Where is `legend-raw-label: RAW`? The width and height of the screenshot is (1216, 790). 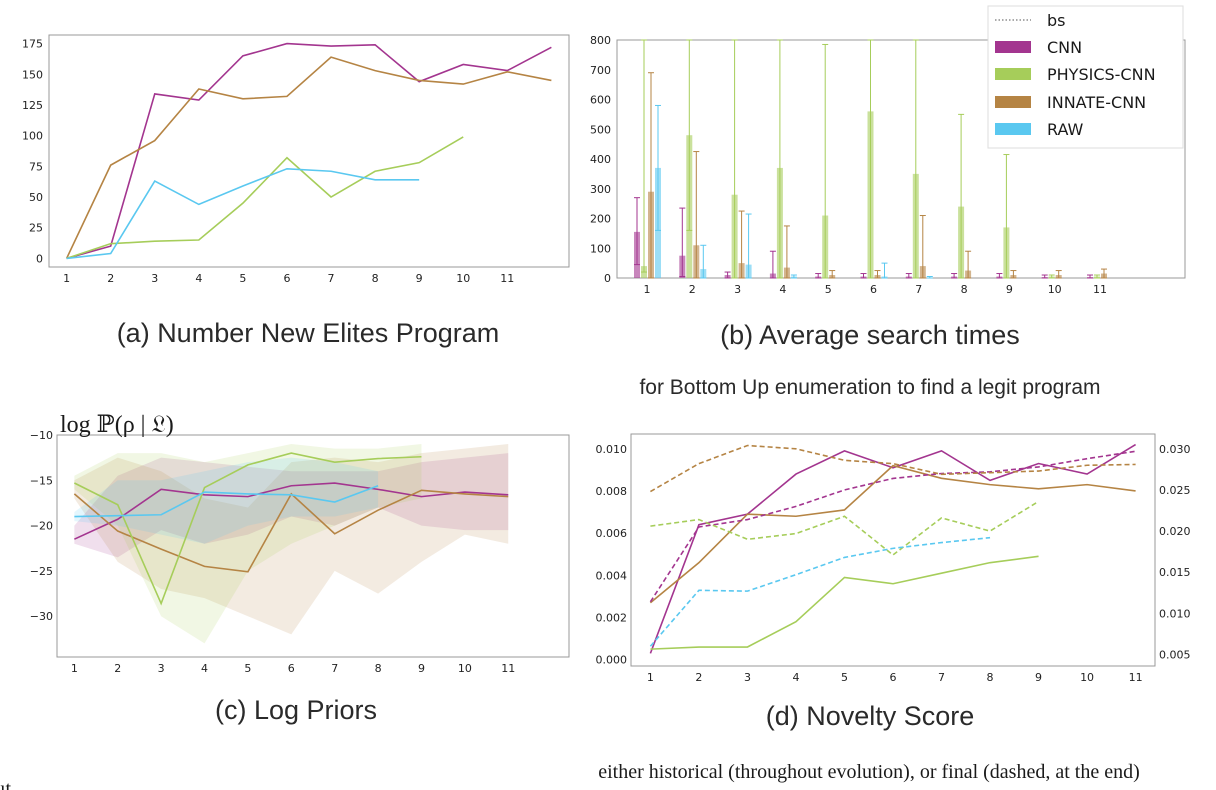 legend-raw-label: RAW is located at coordinates (1065, 129).